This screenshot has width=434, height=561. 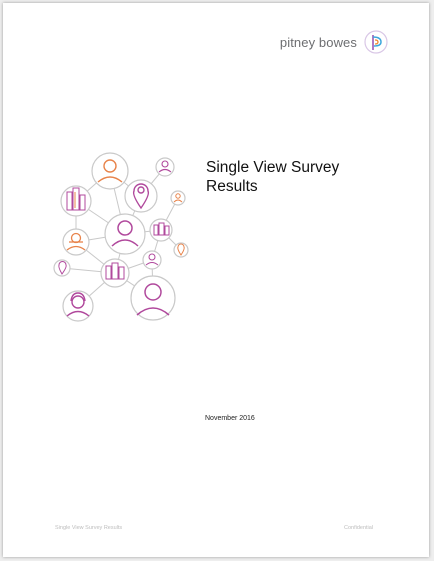 What do you see at coordinates (376, 42) in the screenshot?
I see `pitney-bowes-logo-icon` at bounding box center [376, 42].